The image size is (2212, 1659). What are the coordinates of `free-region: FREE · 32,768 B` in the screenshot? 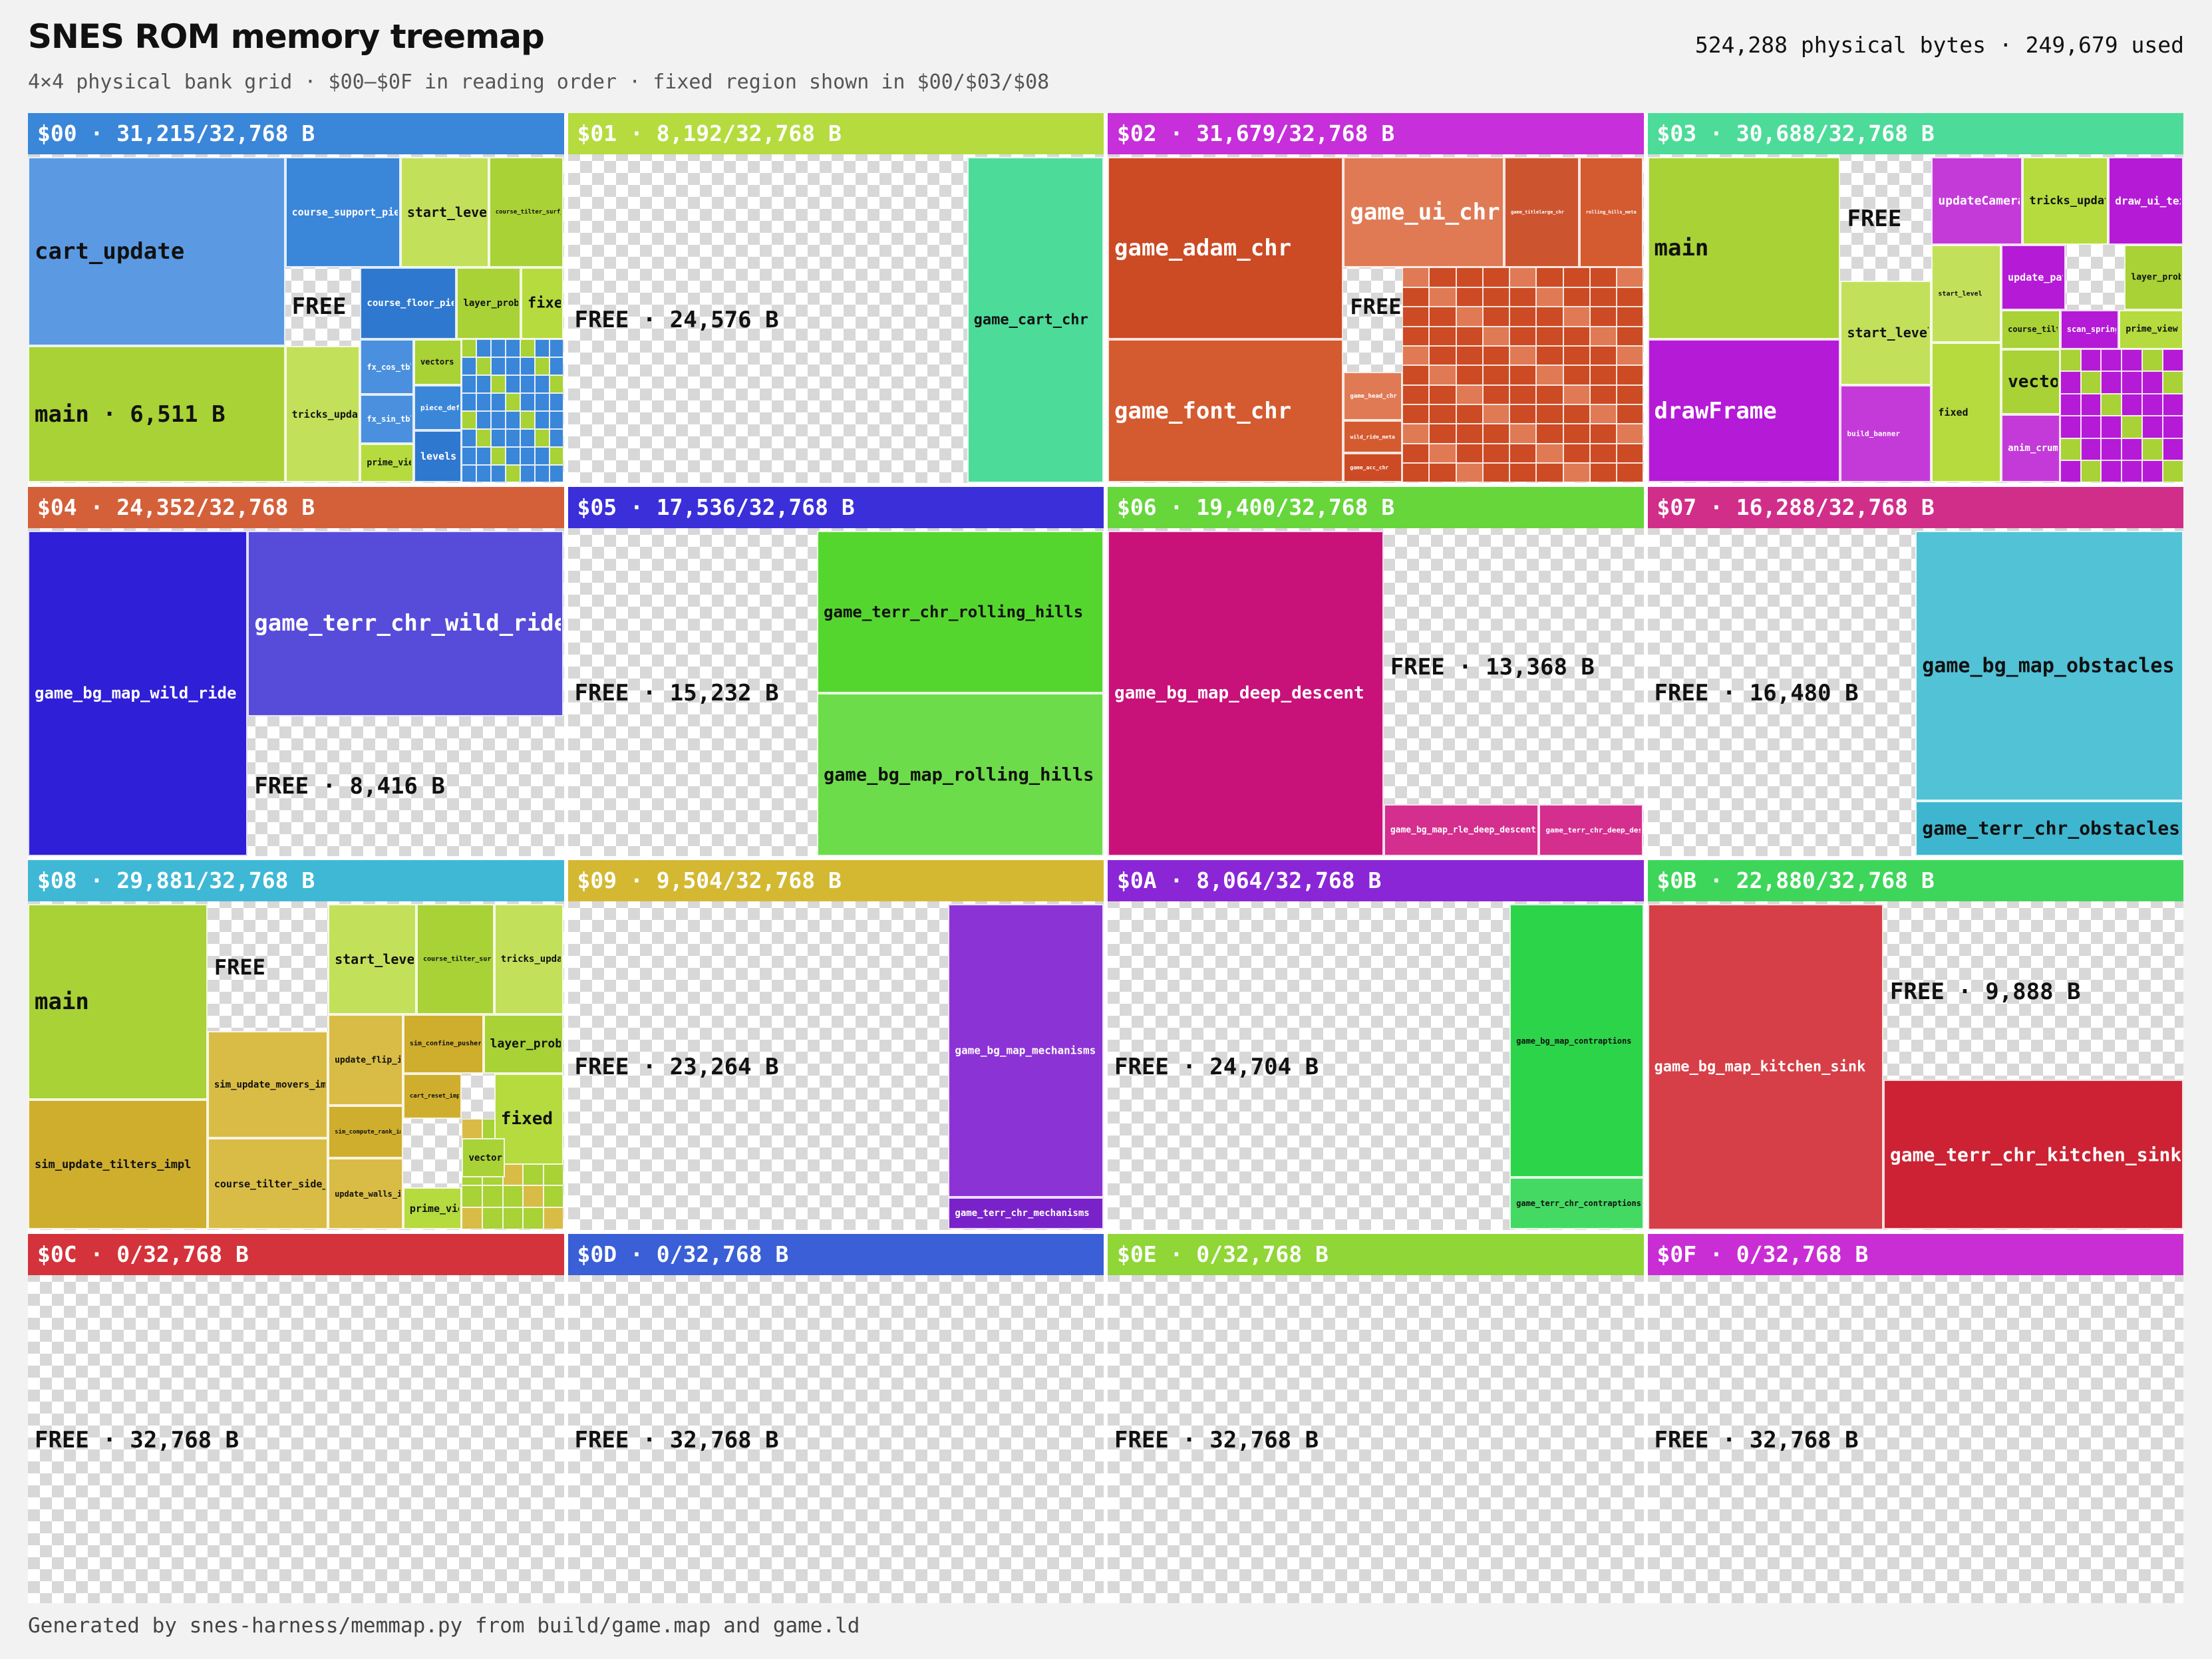 It's located at (1376, 1441).